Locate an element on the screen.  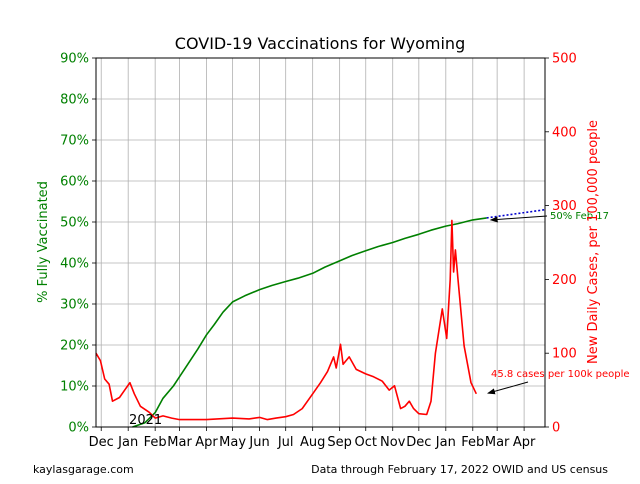
annotation-vaccination: 50% Feb 17 is located at coordinates (579, 216).